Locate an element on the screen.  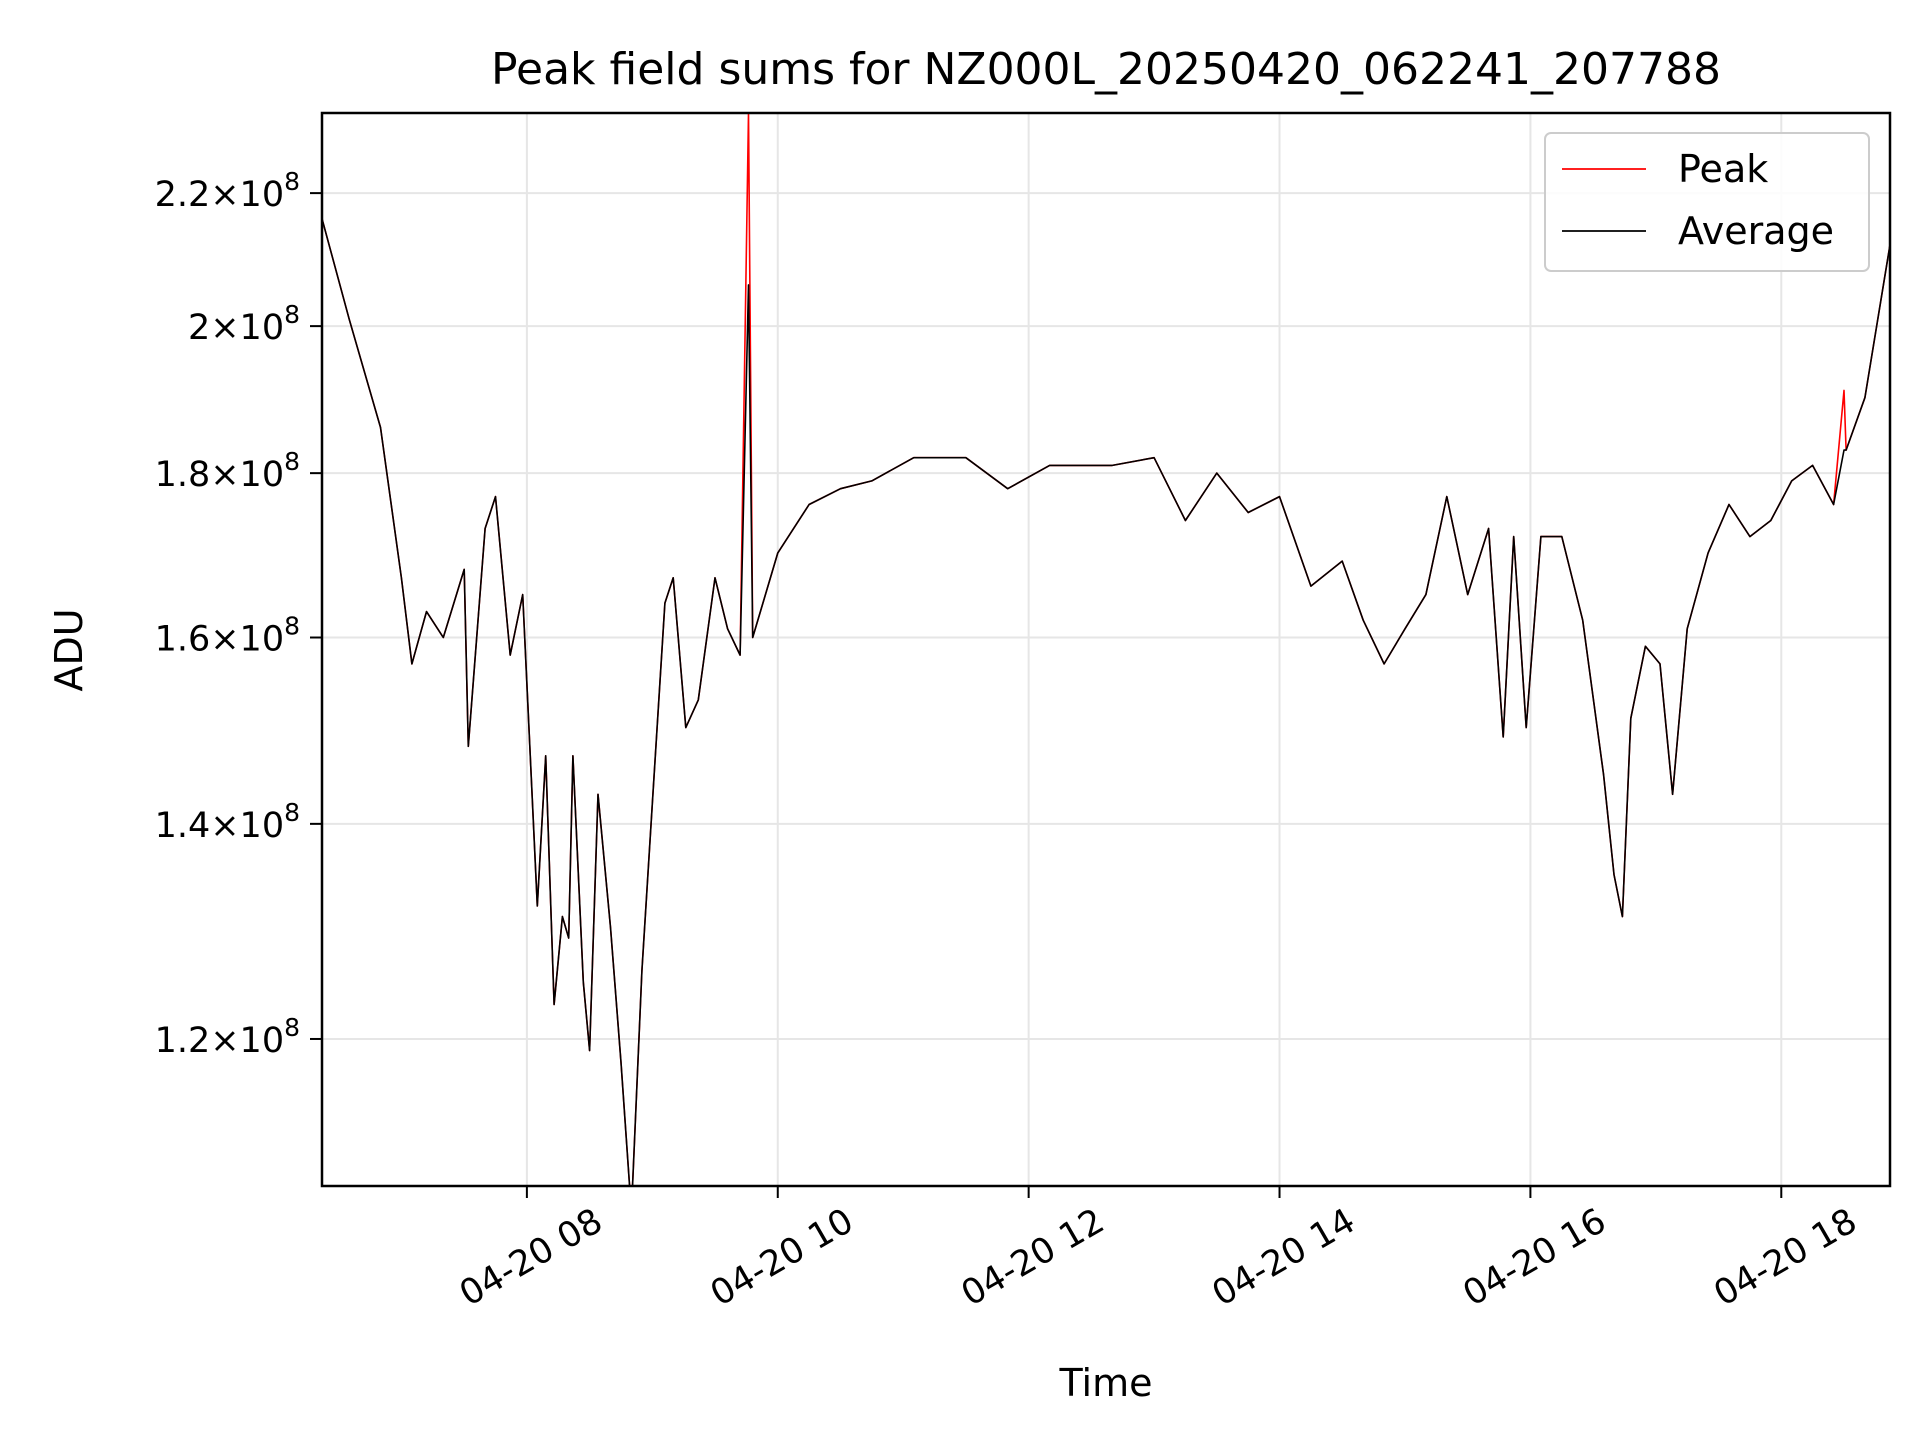
x-axis-label: Time is located at coordinates (1106, 1383).